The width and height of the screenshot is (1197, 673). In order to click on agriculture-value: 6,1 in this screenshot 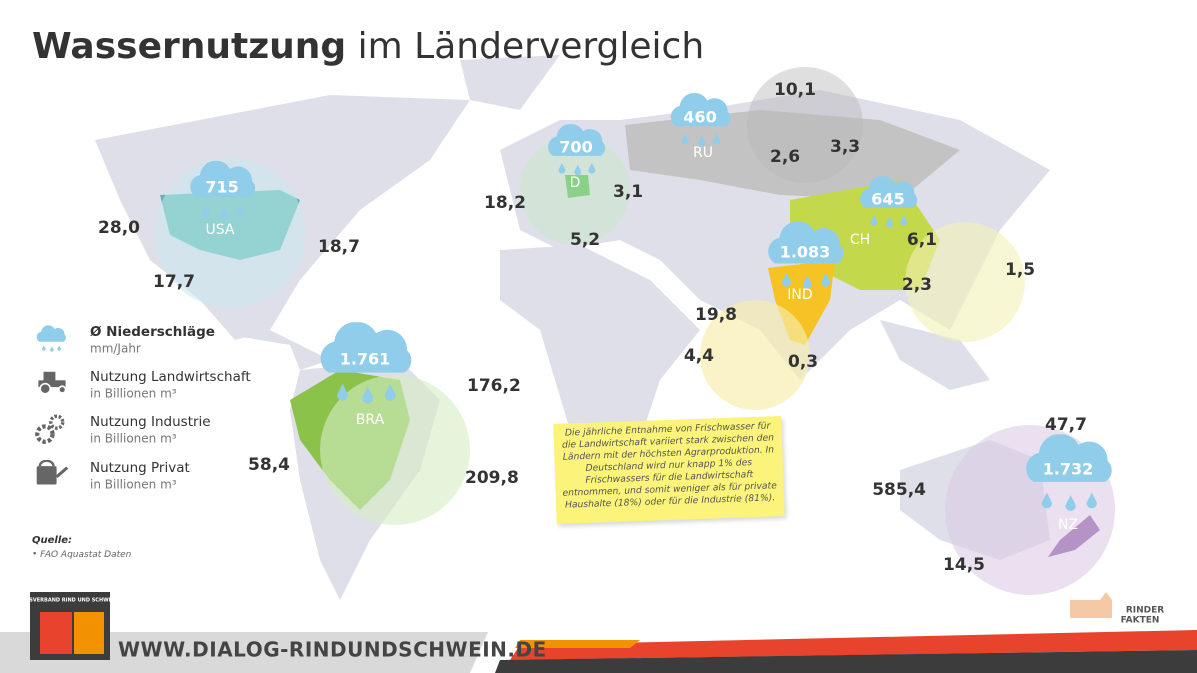, I will do `click(922, 240)`.